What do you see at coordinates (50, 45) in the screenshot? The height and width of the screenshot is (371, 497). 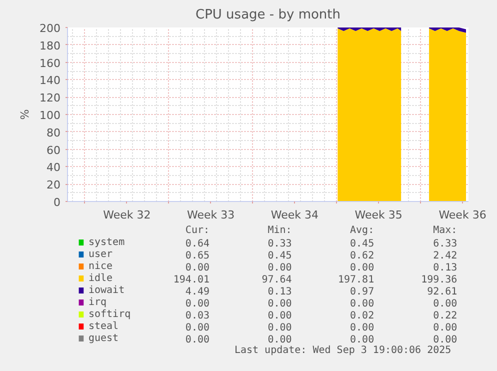 I see `y-tick-label: 180` at bounding box center [50, 45].